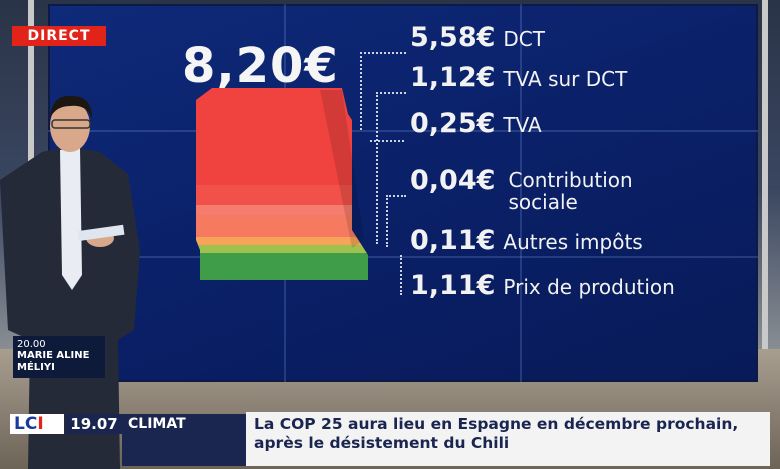  Describe the element at coordinates (522, 125) in the screenshot. I see `breakdown-label: TVA` at that location.